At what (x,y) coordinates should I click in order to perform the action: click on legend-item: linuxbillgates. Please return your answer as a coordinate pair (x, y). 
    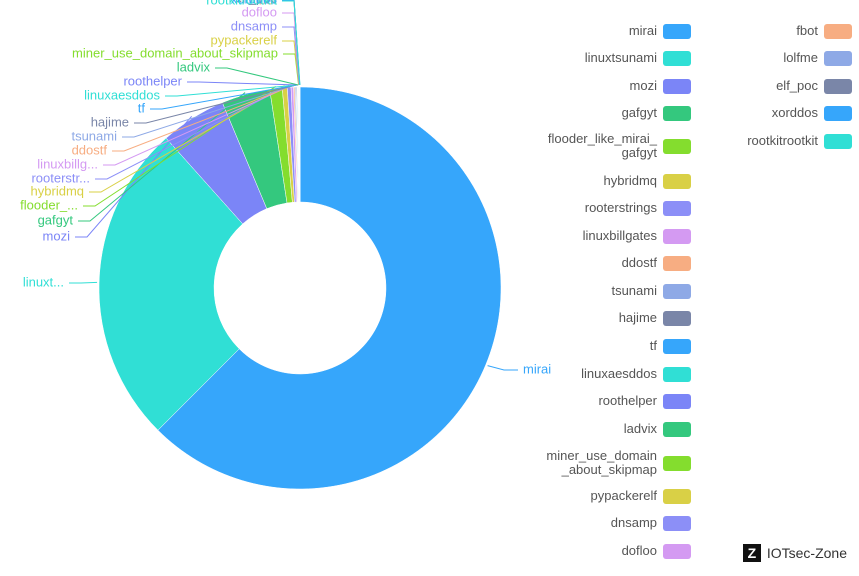
    Looking at the image, I should click on (637, 236).